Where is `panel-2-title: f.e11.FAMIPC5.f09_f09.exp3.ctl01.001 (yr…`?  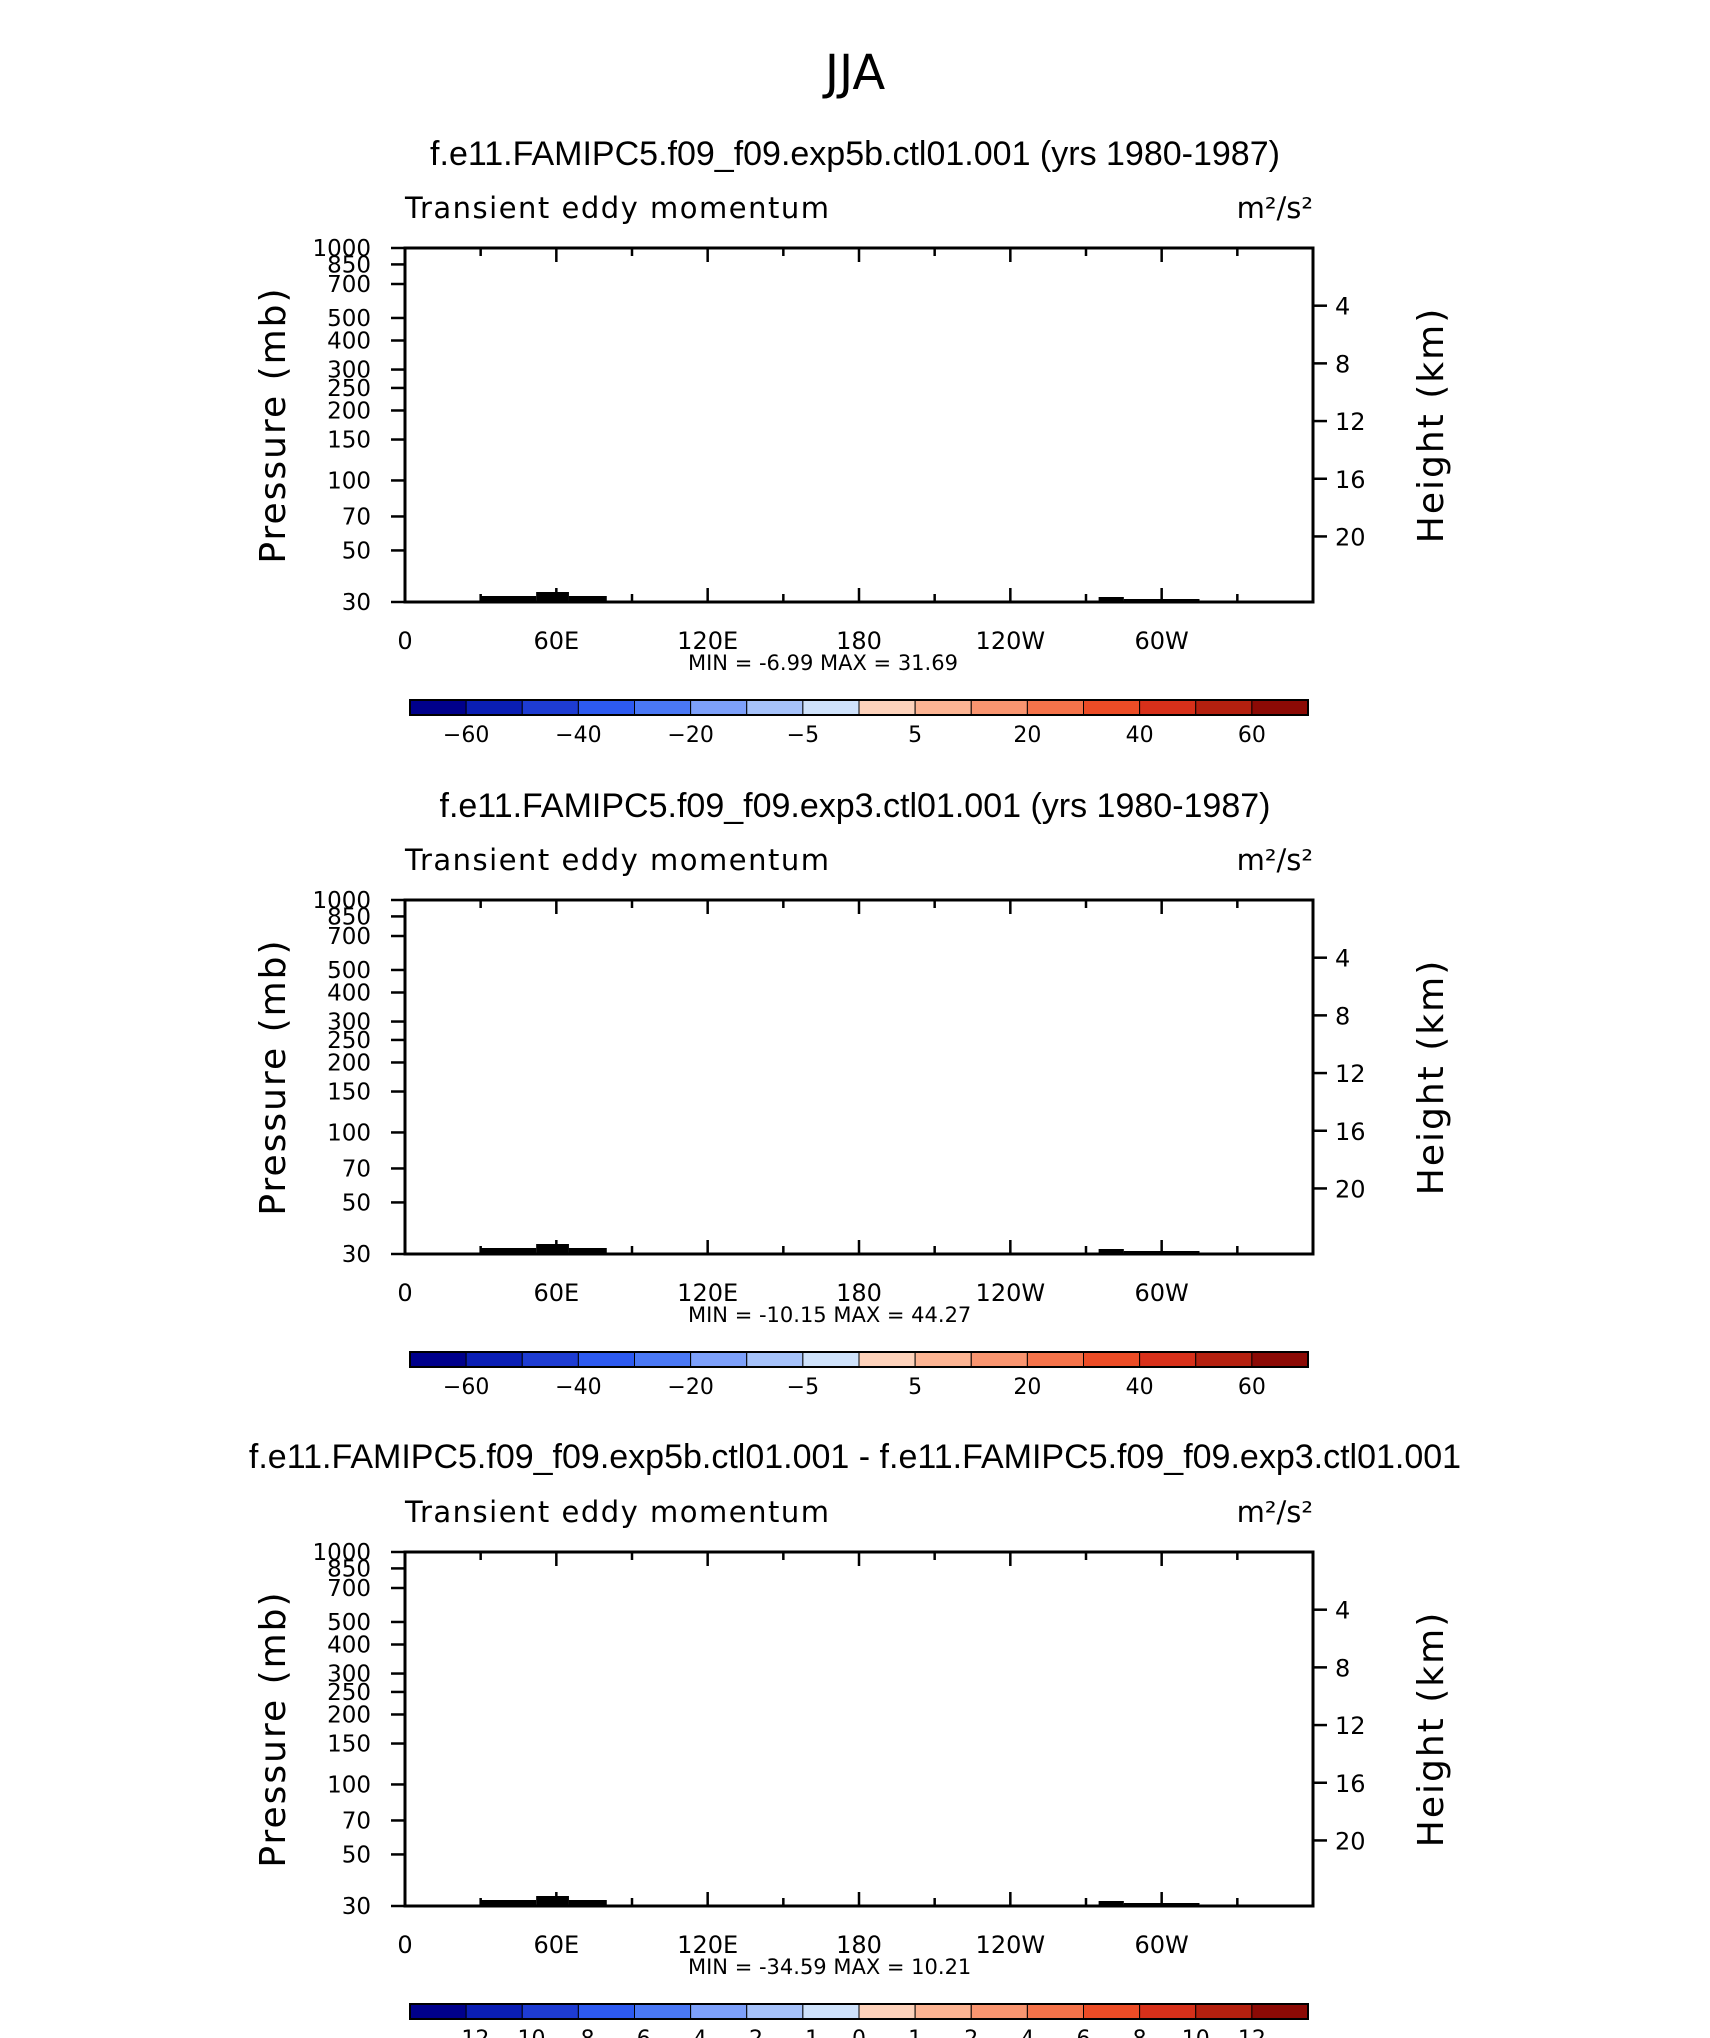
panel-2-title: f.e11.FAMIPC5.f09_f09.exp3.ctl01.001 (yr… is located at coordinates (855, 806).